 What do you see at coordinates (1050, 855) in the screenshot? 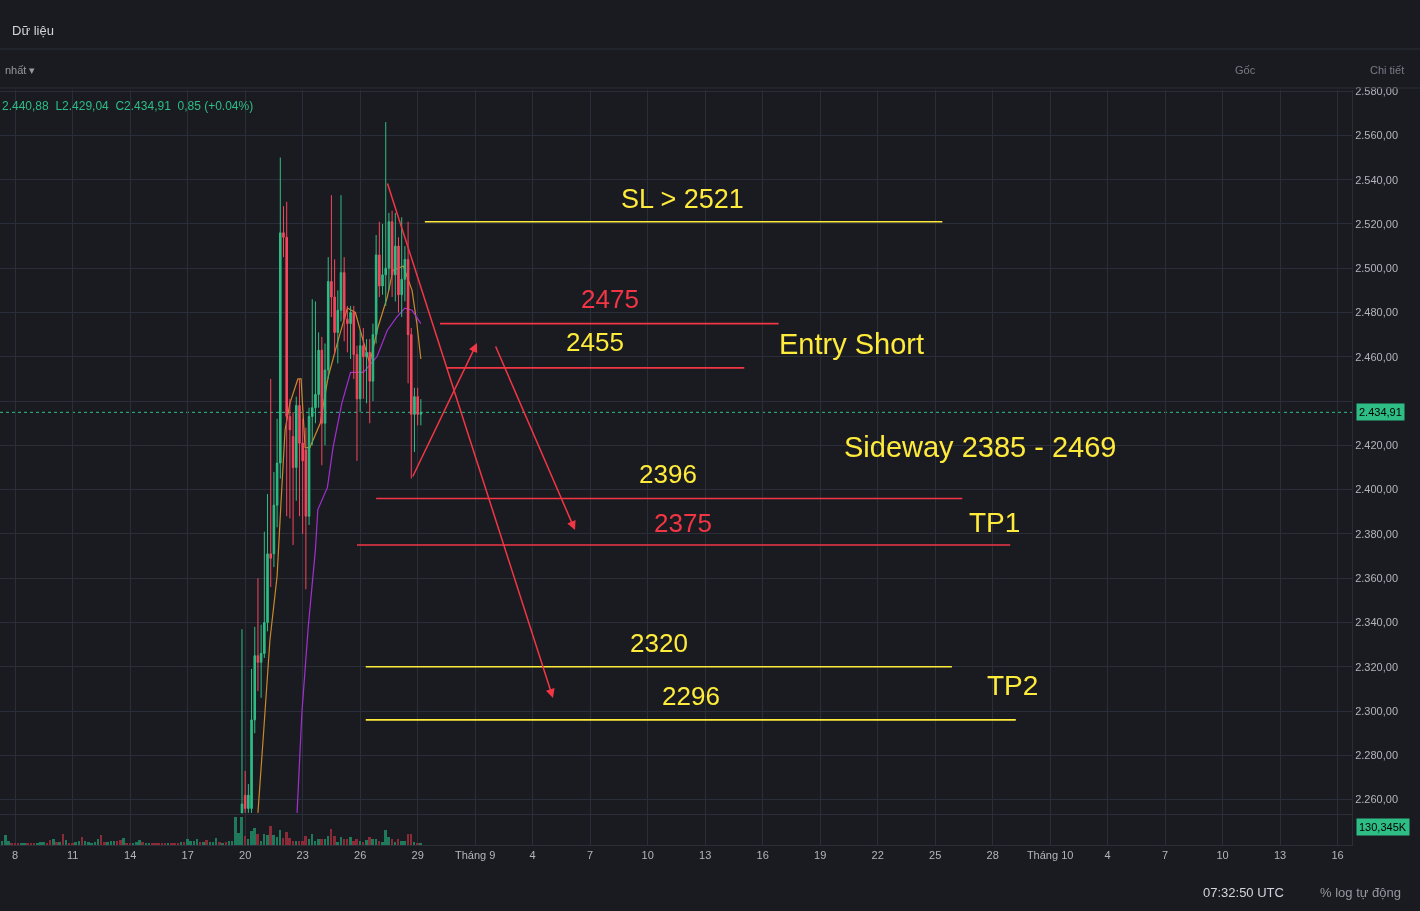
I see `x-tick-label: Tháng 10` at bounding box center [1050, 855].